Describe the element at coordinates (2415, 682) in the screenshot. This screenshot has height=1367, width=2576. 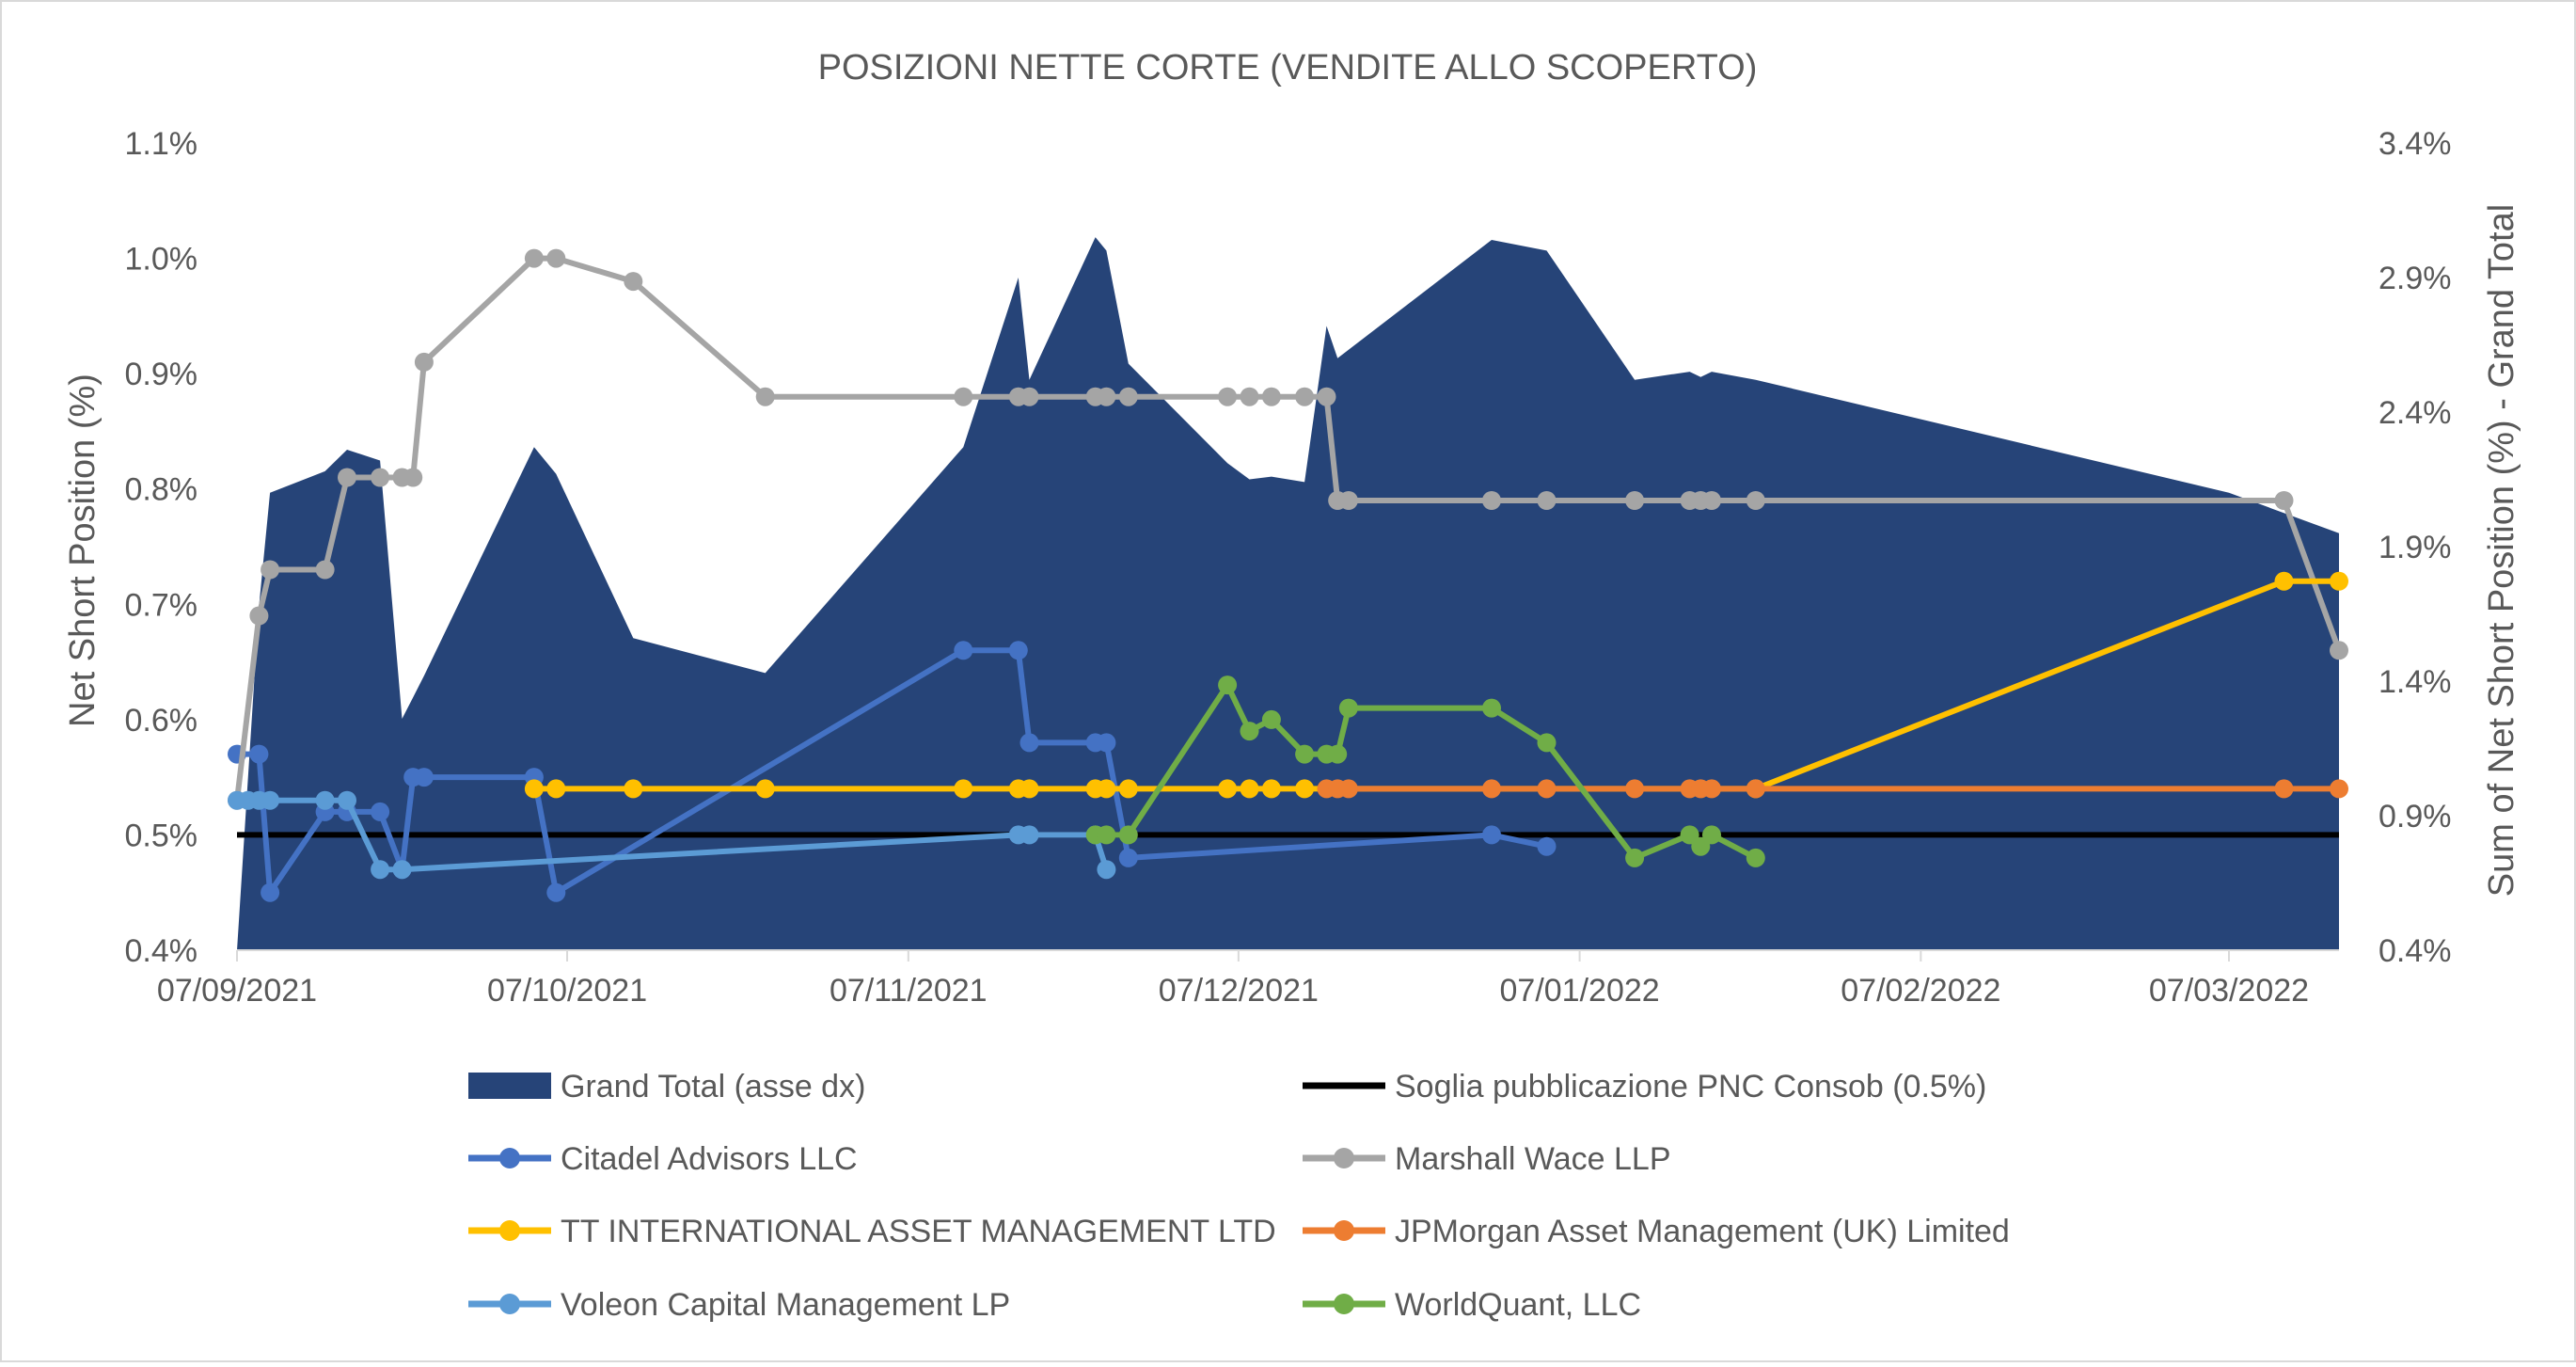
I see `y2-tick-label: 1.4%` at that location.